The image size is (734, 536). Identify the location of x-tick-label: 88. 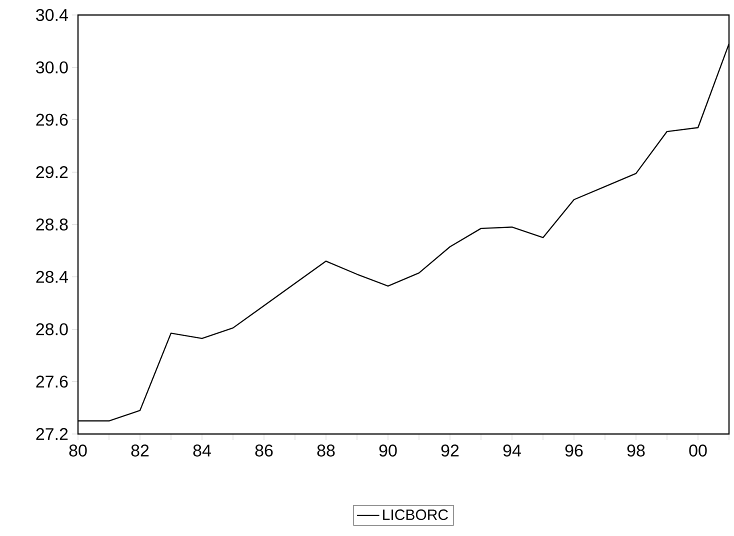
(326, 450).